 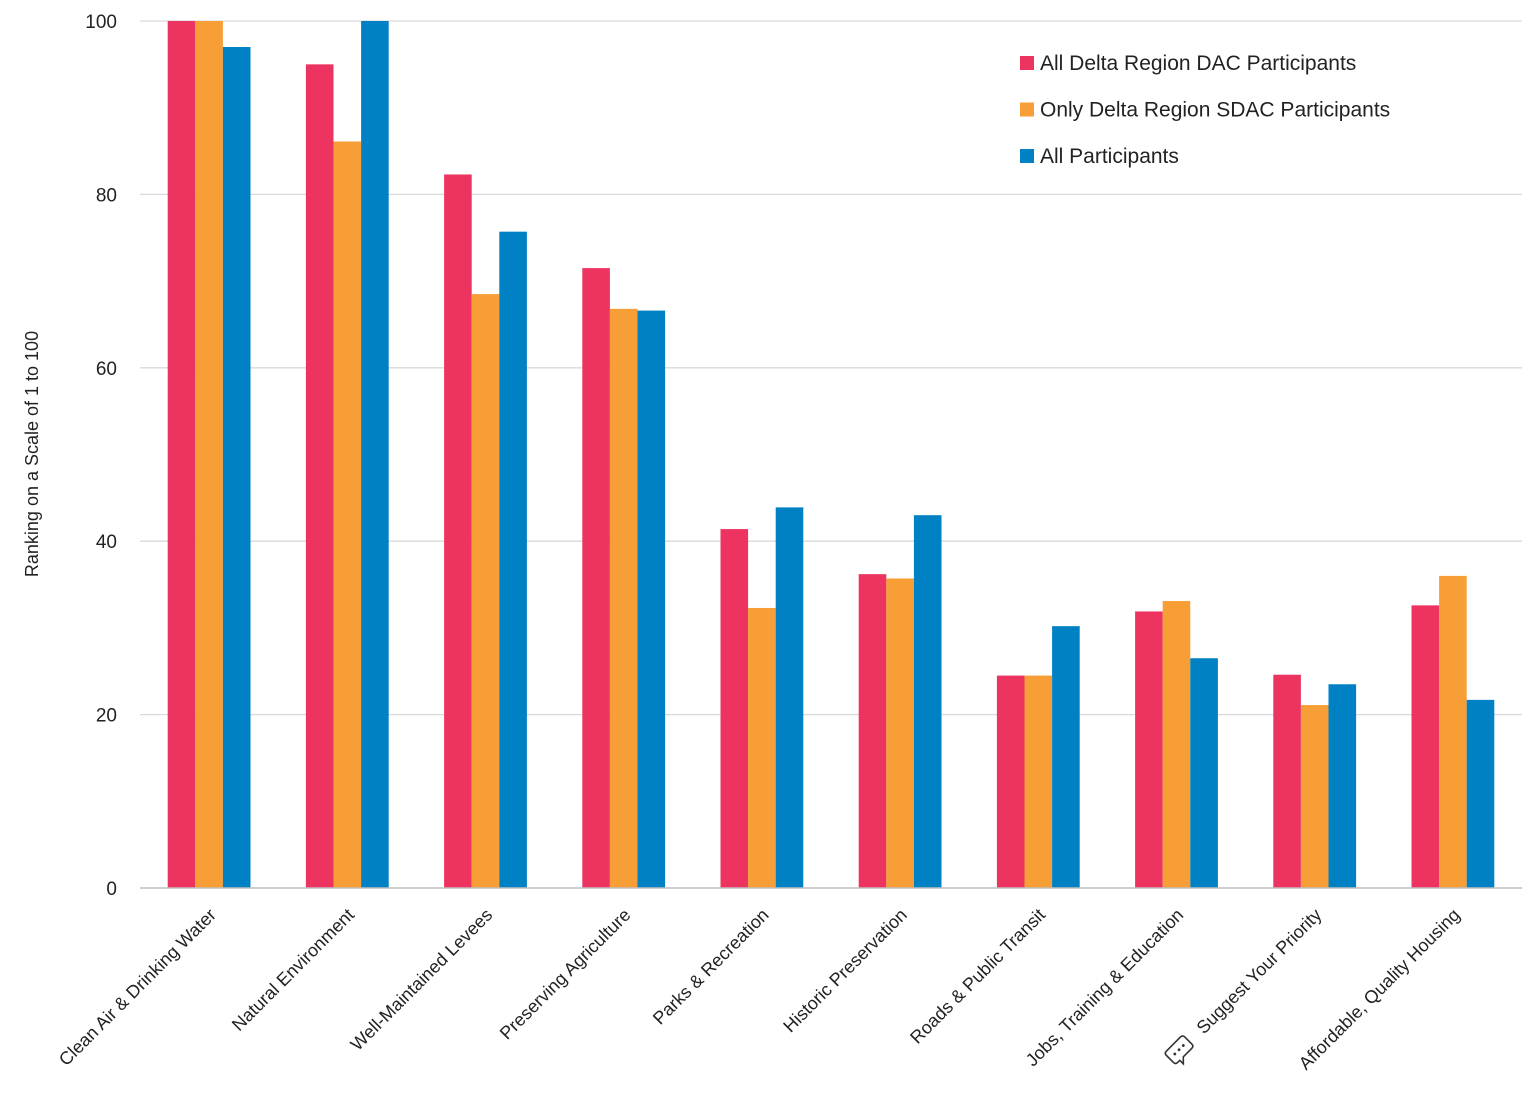 I want to click on x-tick-label: Historic Preservation, so click(x=845, y=971).